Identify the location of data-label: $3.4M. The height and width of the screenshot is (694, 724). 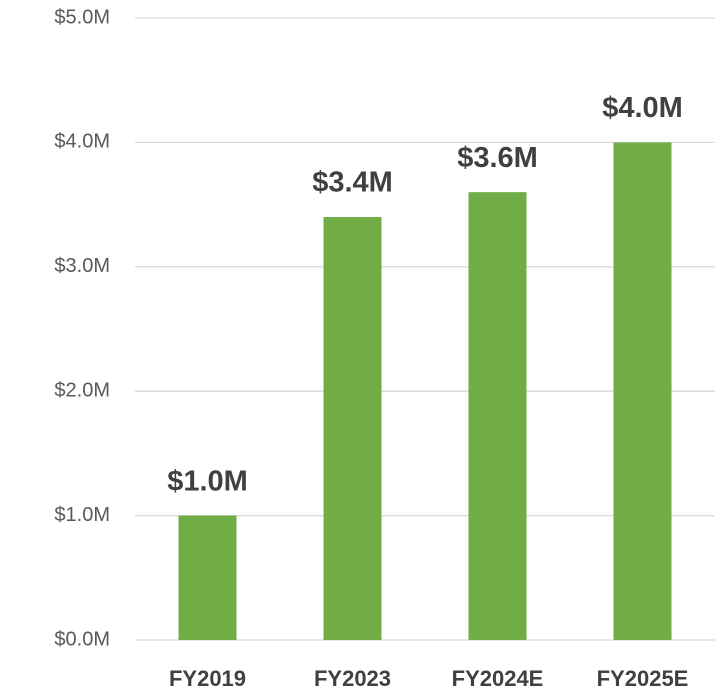
(352, 183).